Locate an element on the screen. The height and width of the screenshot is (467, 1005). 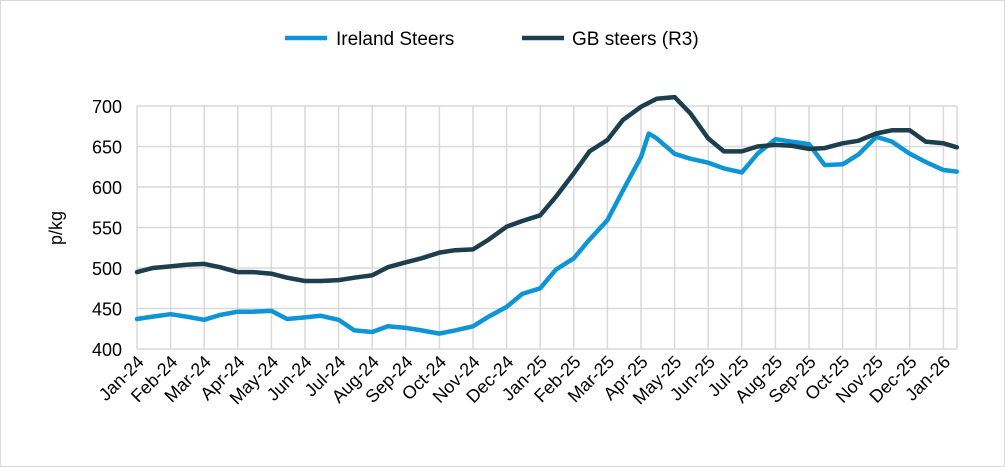
y-tick-label: 650 is located at coordinates (107, 148).